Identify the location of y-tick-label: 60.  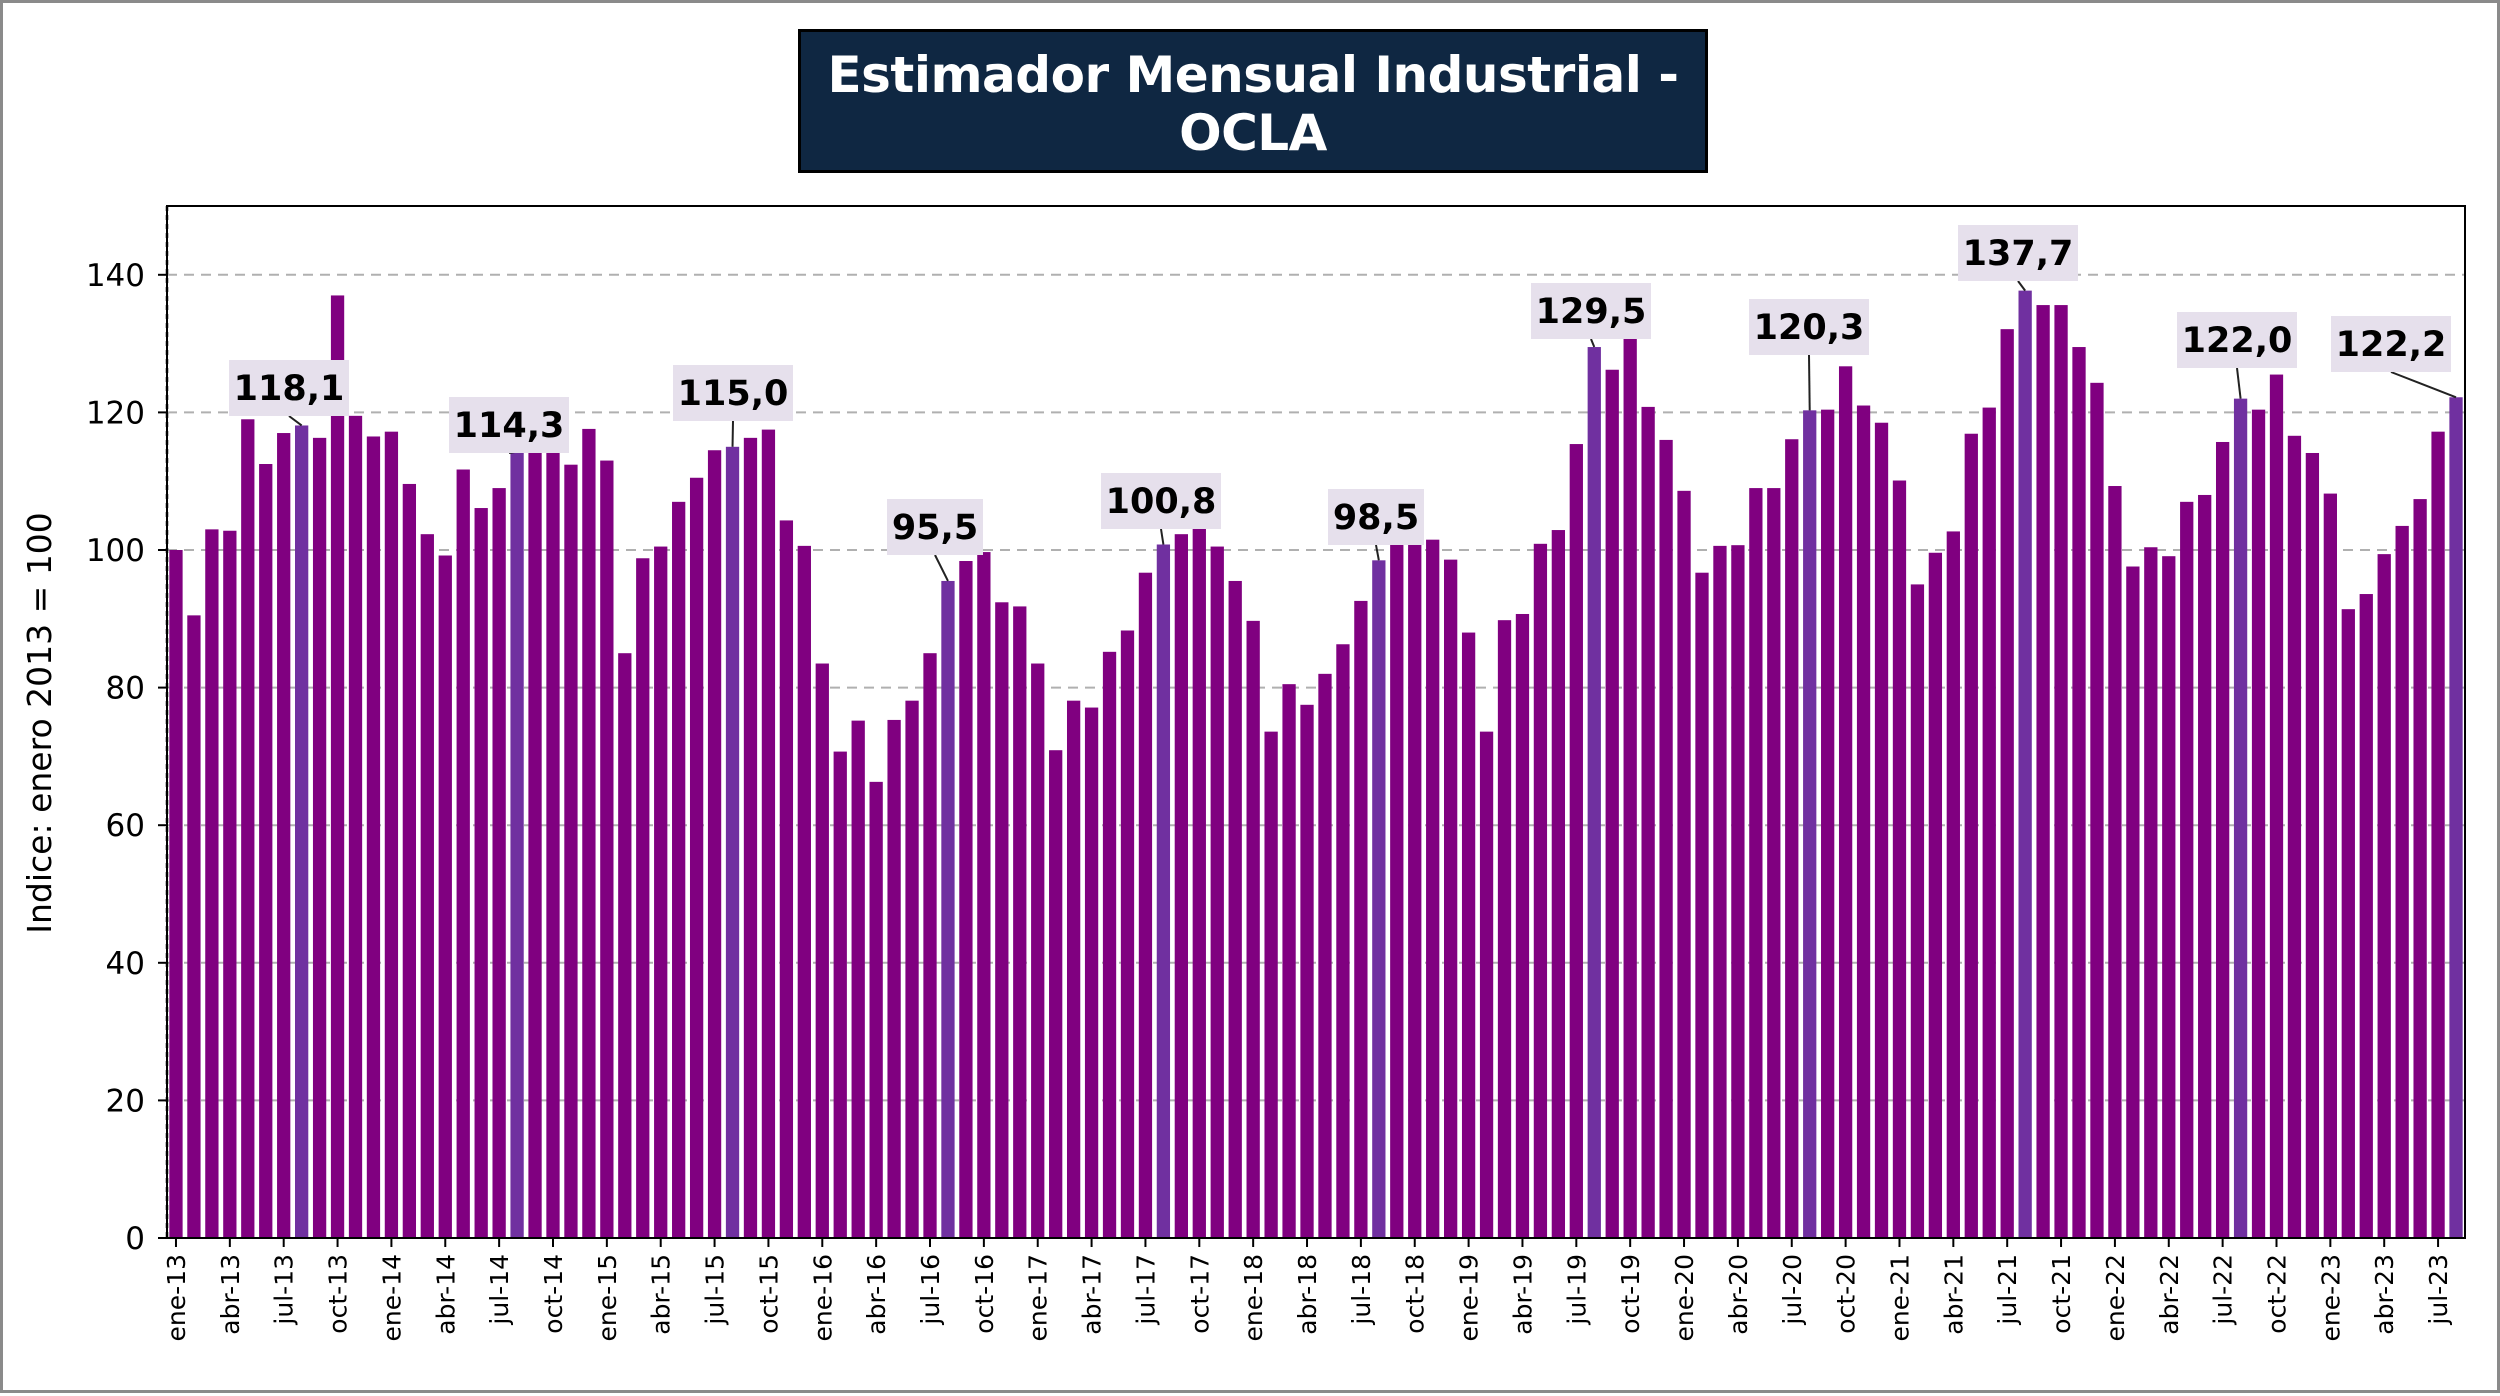
(125, 826).